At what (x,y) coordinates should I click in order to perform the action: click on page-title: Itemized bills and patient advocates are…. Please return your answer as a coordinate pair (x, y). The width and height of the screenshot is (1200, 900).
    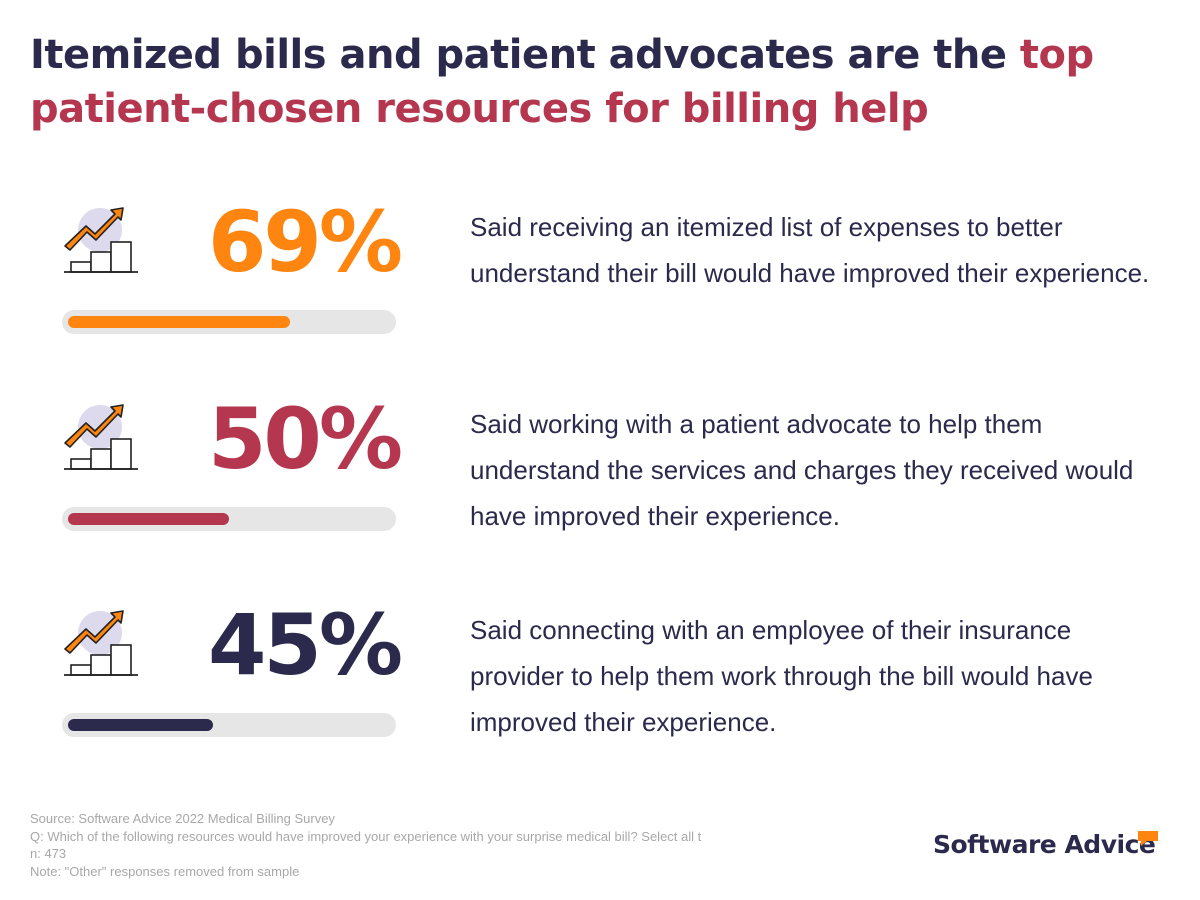
    Looking at the image, I should click on (605, 82).